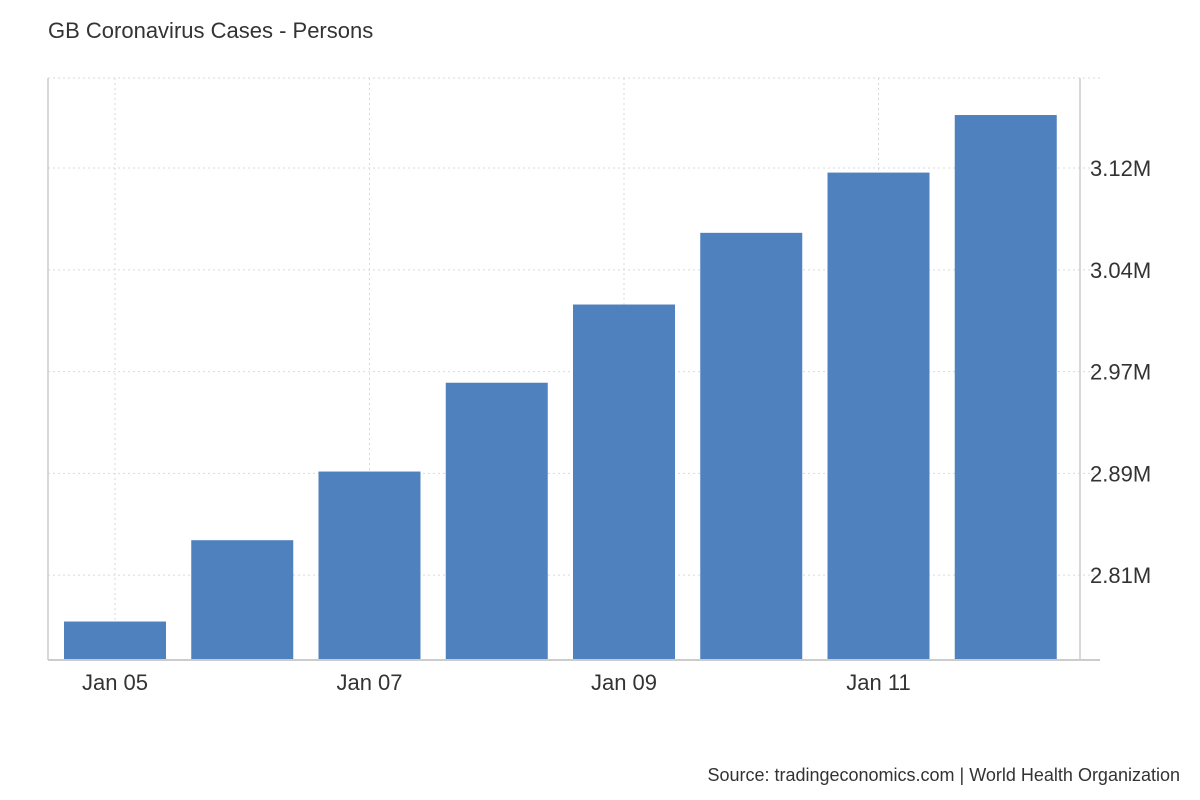 The width and height of the screenshot is (1200, 800). I want to click on chart-title: GB Coronavirus Cases - Persons, so click(211, 30).